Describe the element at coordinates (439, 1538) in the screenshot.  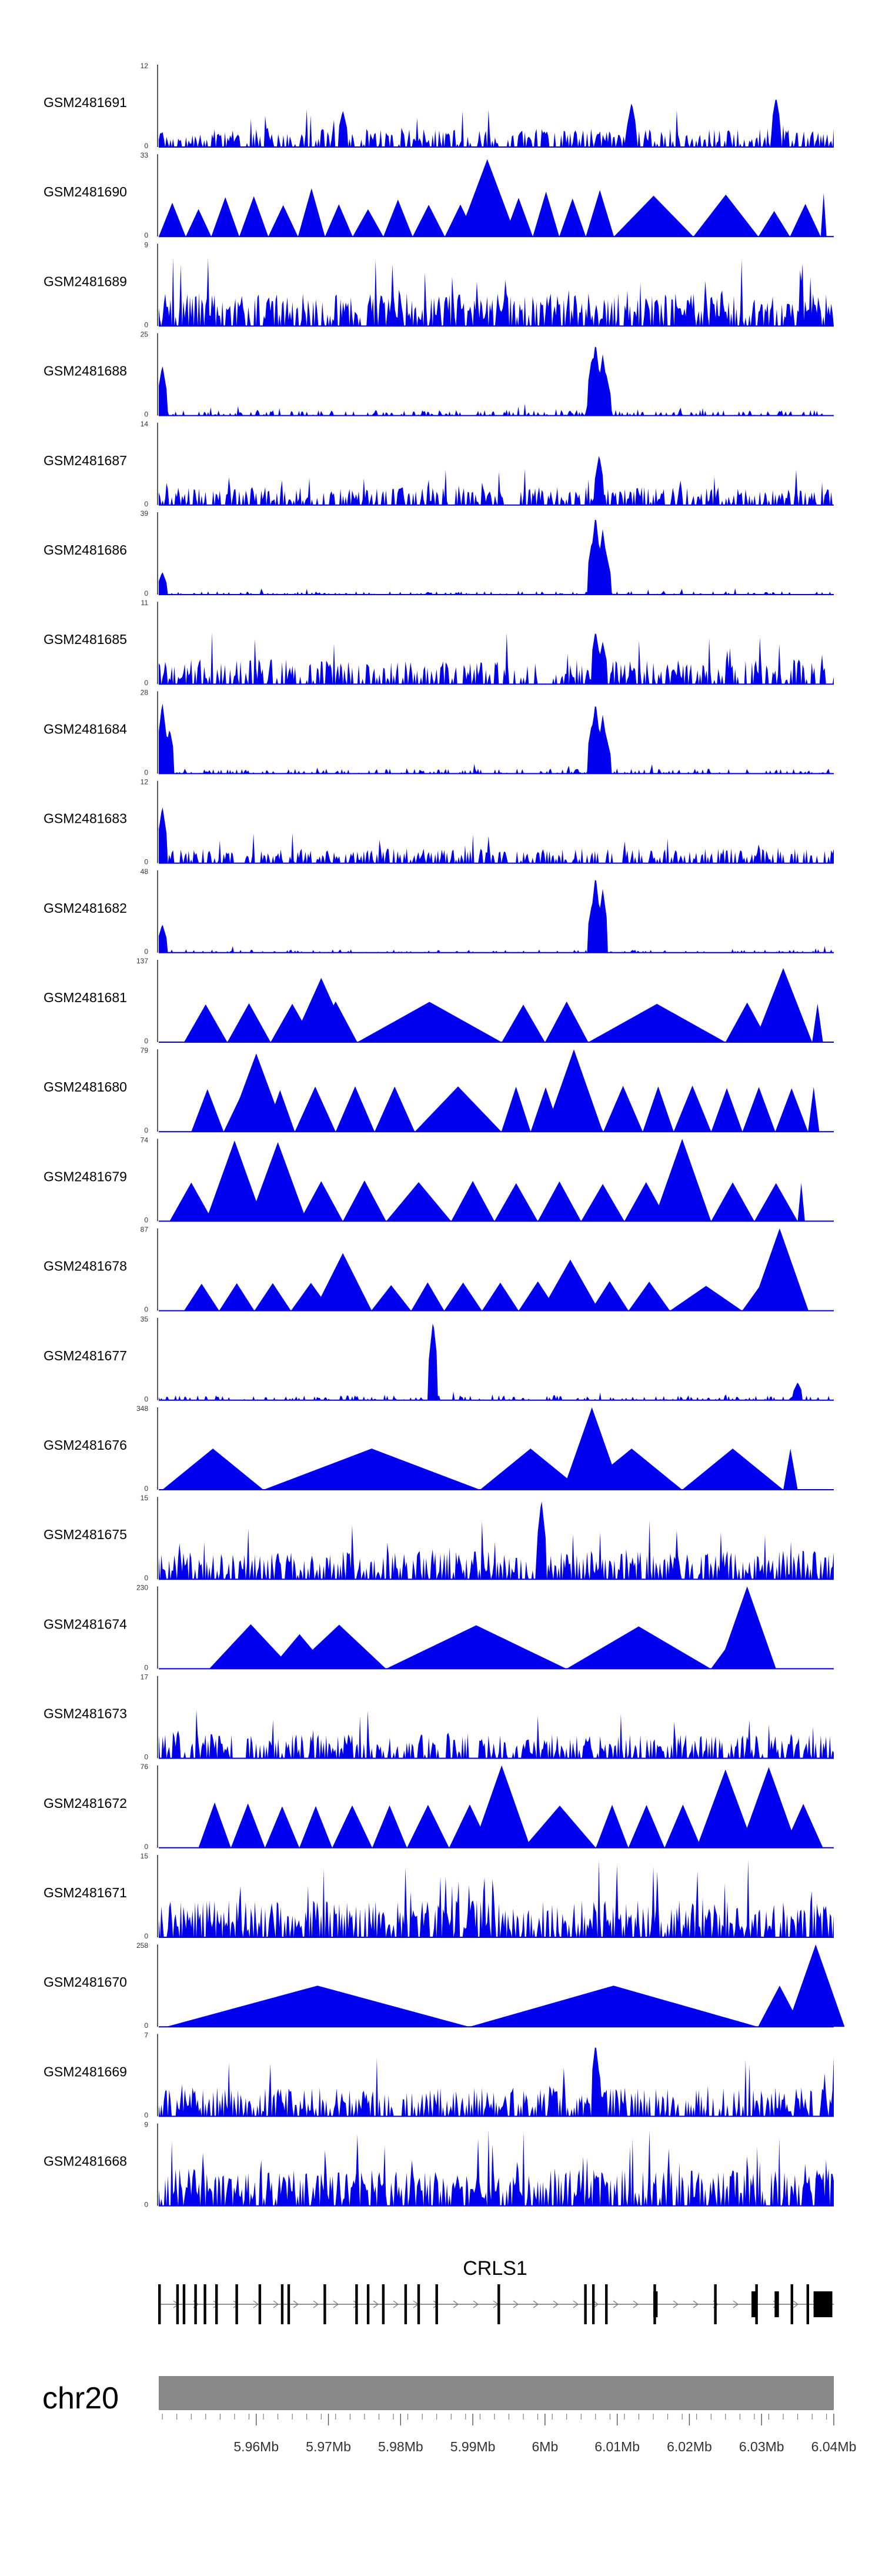
I see `track-GSM2481675: GSM2481675 15 0` at that location.